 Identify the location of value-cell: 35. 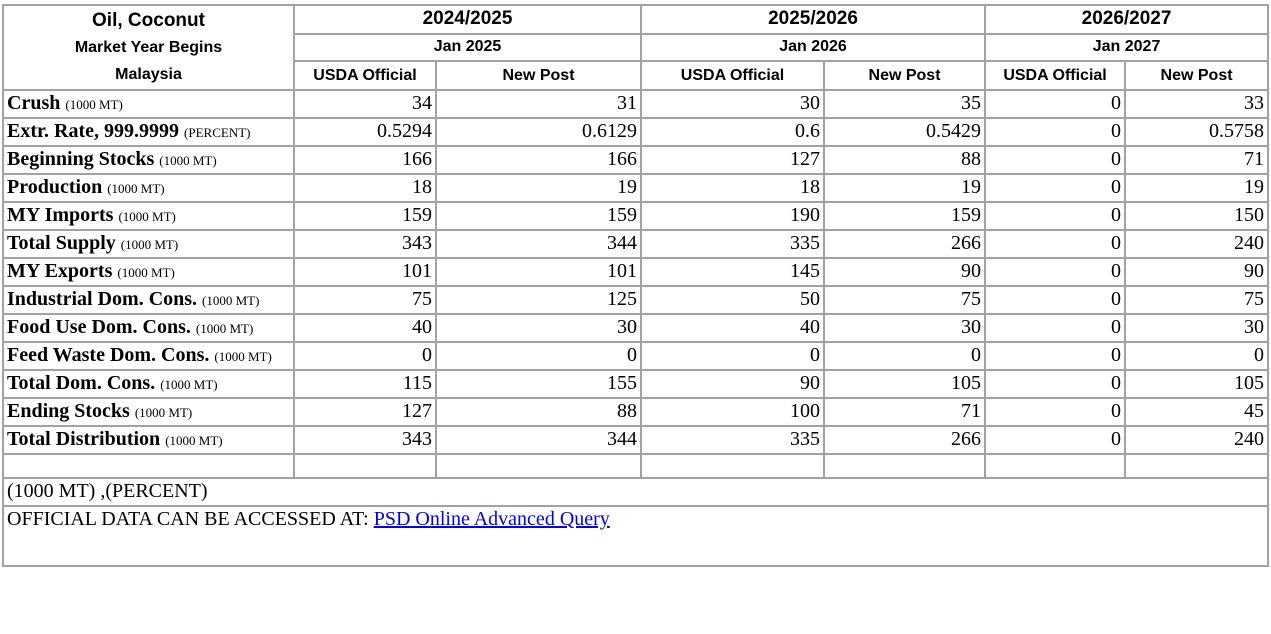
(905, 104).